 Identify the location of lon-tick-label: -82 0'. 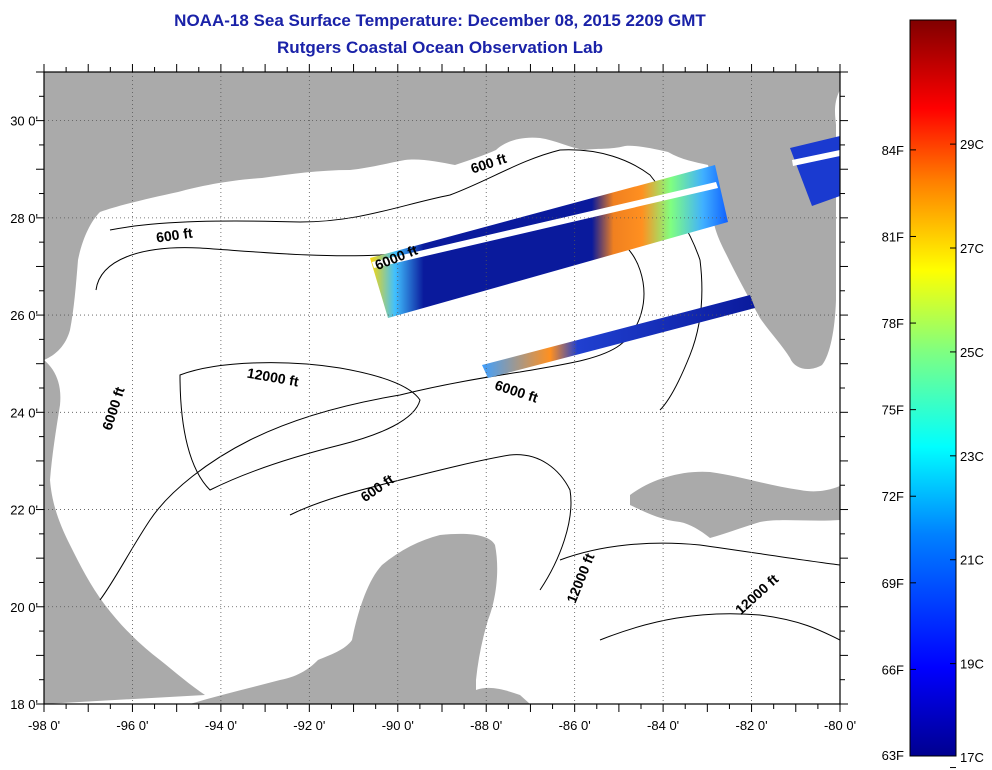
(751, 725).